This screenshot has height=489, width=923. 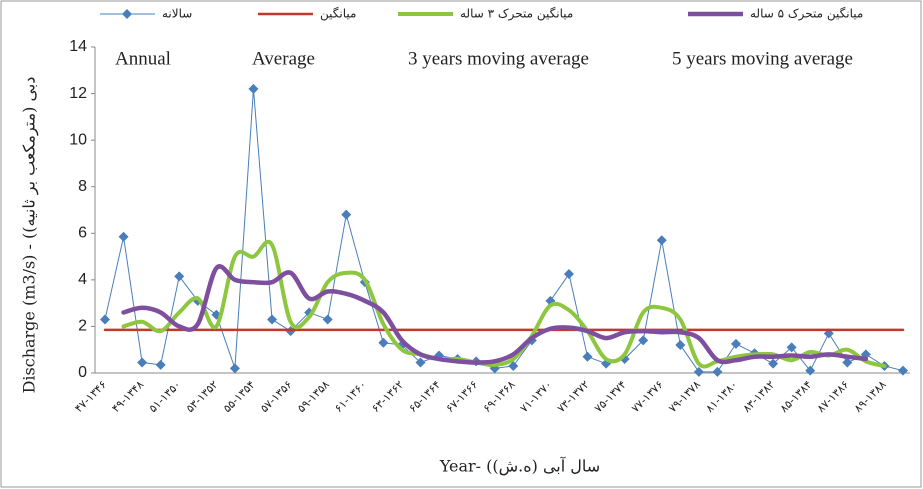 I want to click on annotation: 5 years moving average, so click(x=762, y=58).